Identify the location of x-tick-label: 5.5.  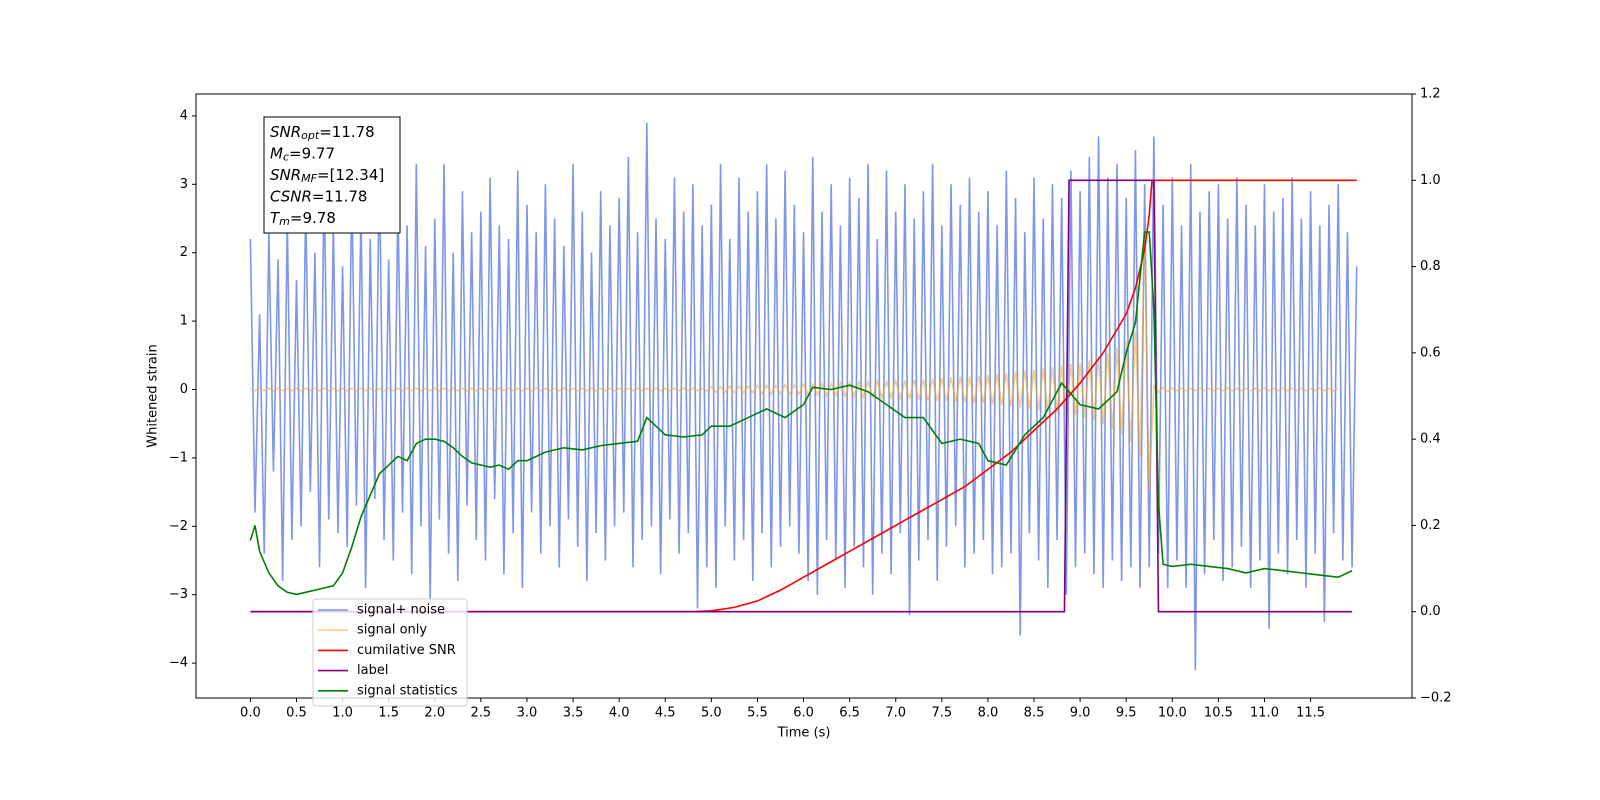
(757, 713).